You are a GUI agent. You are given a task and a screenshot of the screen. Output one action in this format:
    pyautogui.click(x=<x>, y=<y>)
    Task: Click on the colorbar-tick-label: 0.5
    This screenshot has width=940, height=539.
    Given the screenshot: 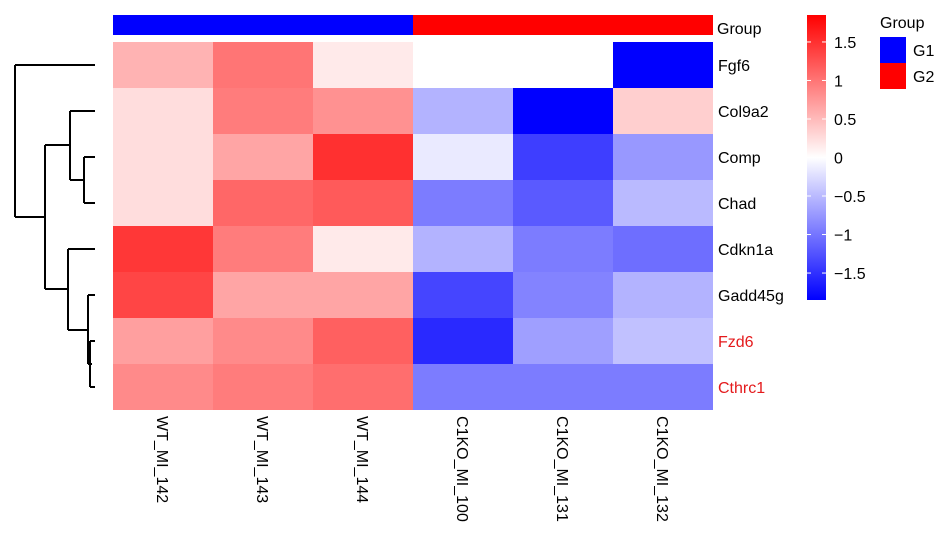 What is the action you would take?
    pyautogui.click(x=845, y=120)
    